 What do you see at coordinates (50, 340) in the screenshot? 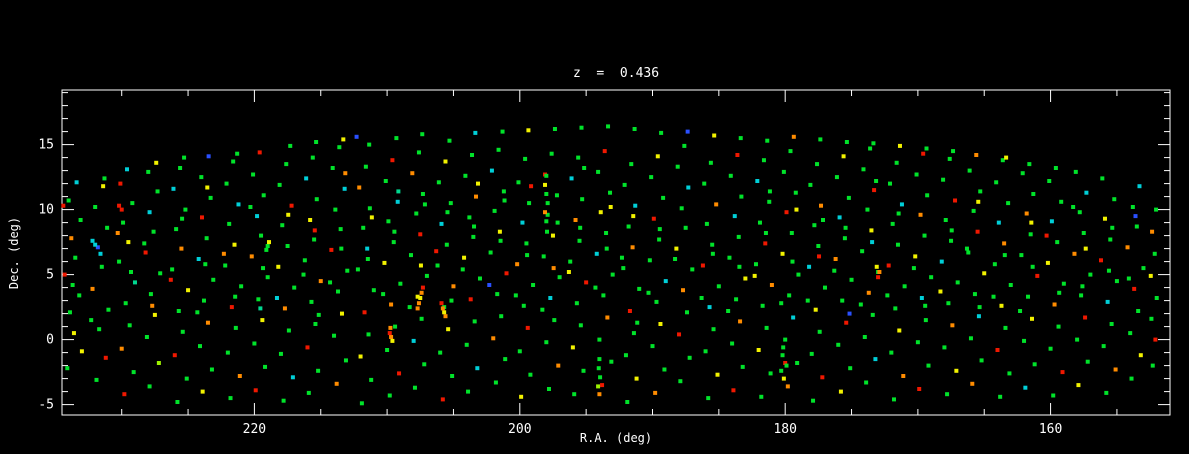
I see `svg-text: 0` at bounding box center [50, 340].